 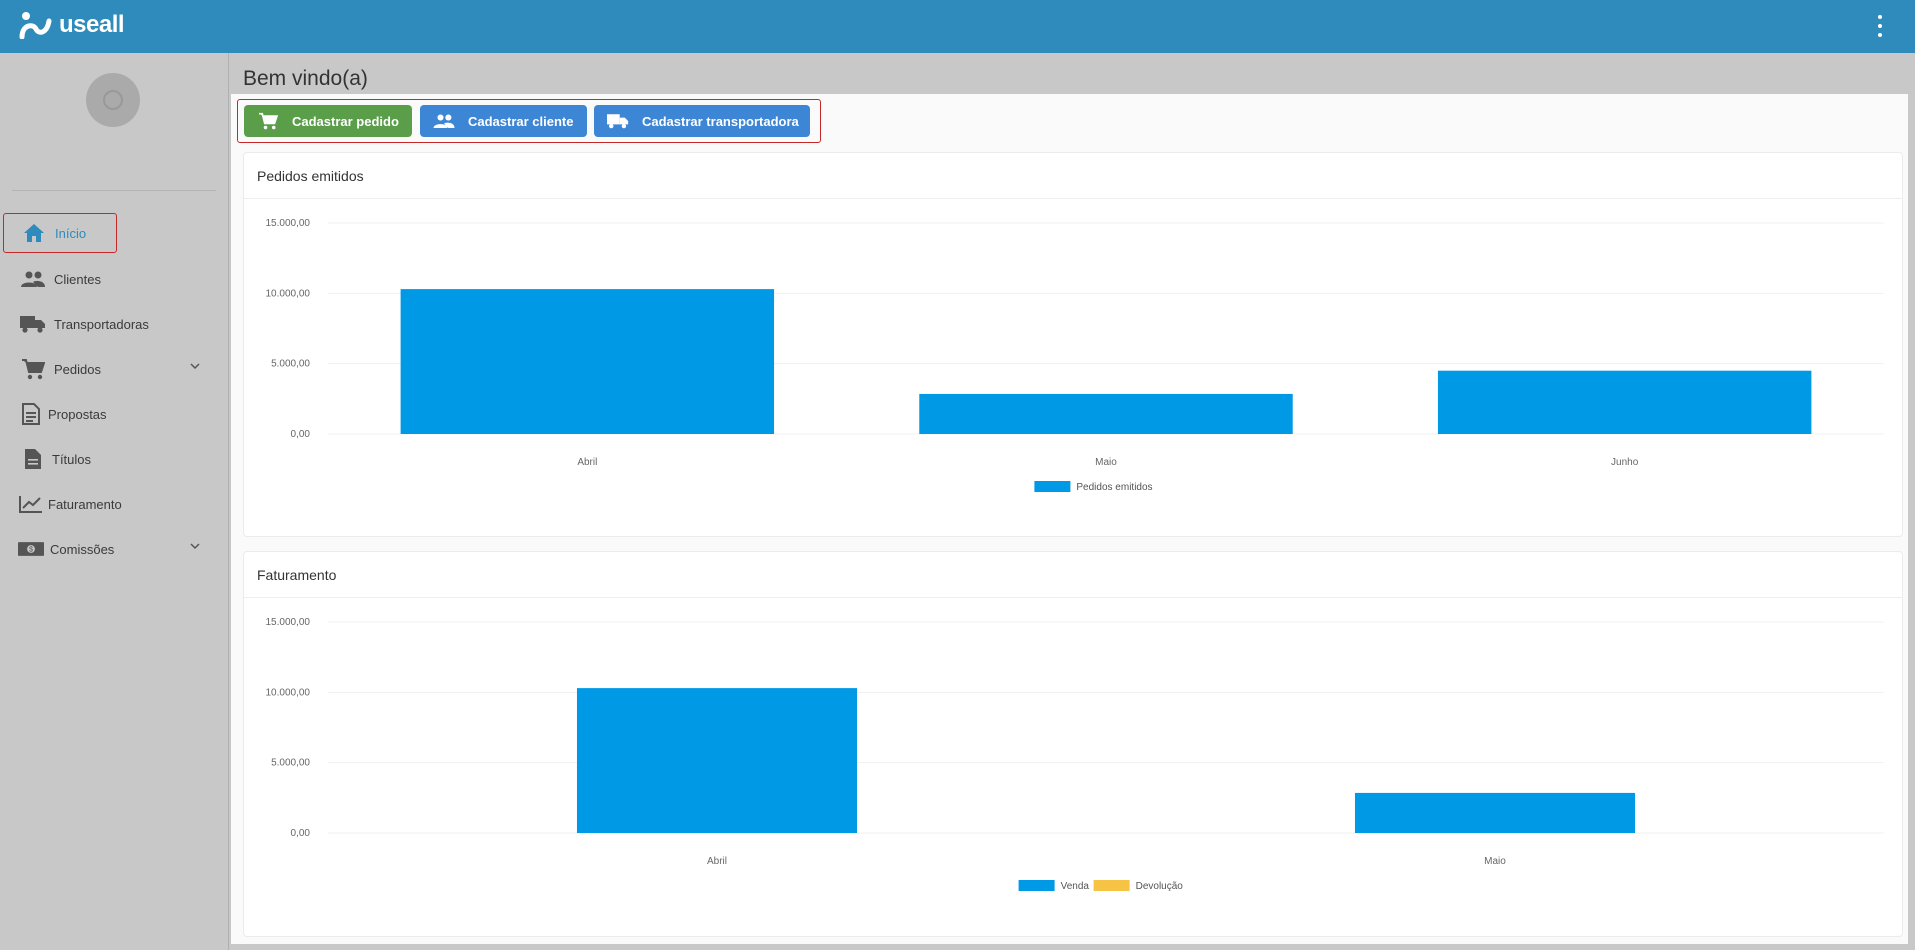 What do you see at coordinates (114, 414) in the screenshot?
I see `sidebar-item-propostas: Propostas` at bounding box center [114, 414].